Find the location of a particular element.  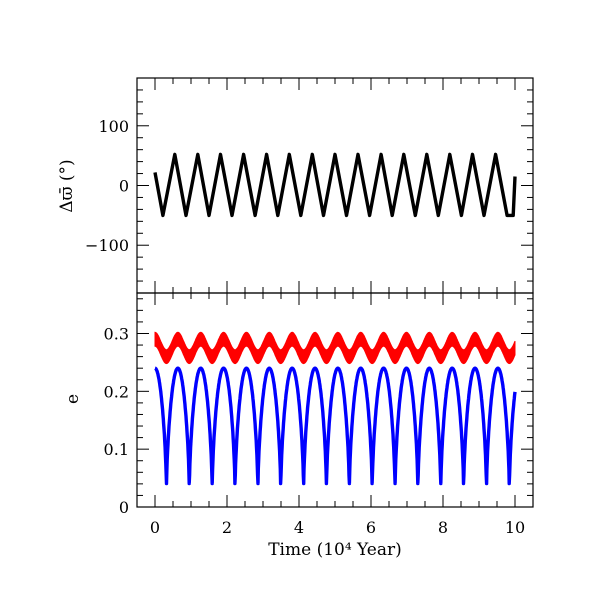

x-axis-label: Time (10⁴ Year) is located at coordinates (335, 550).